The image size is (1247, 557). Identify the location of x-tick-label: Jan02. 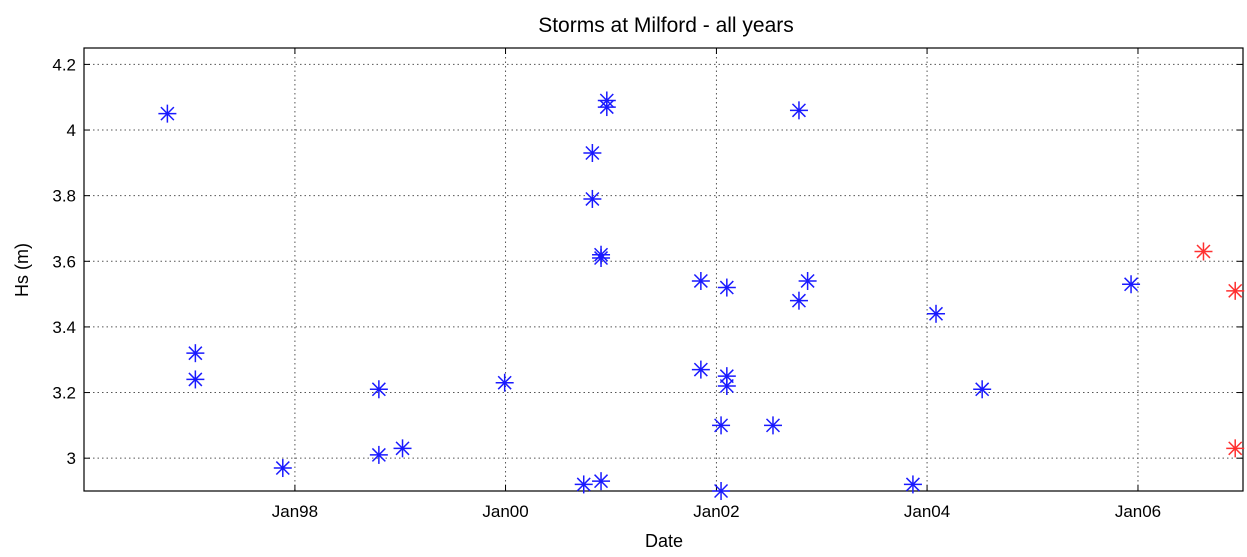
(716, 511).